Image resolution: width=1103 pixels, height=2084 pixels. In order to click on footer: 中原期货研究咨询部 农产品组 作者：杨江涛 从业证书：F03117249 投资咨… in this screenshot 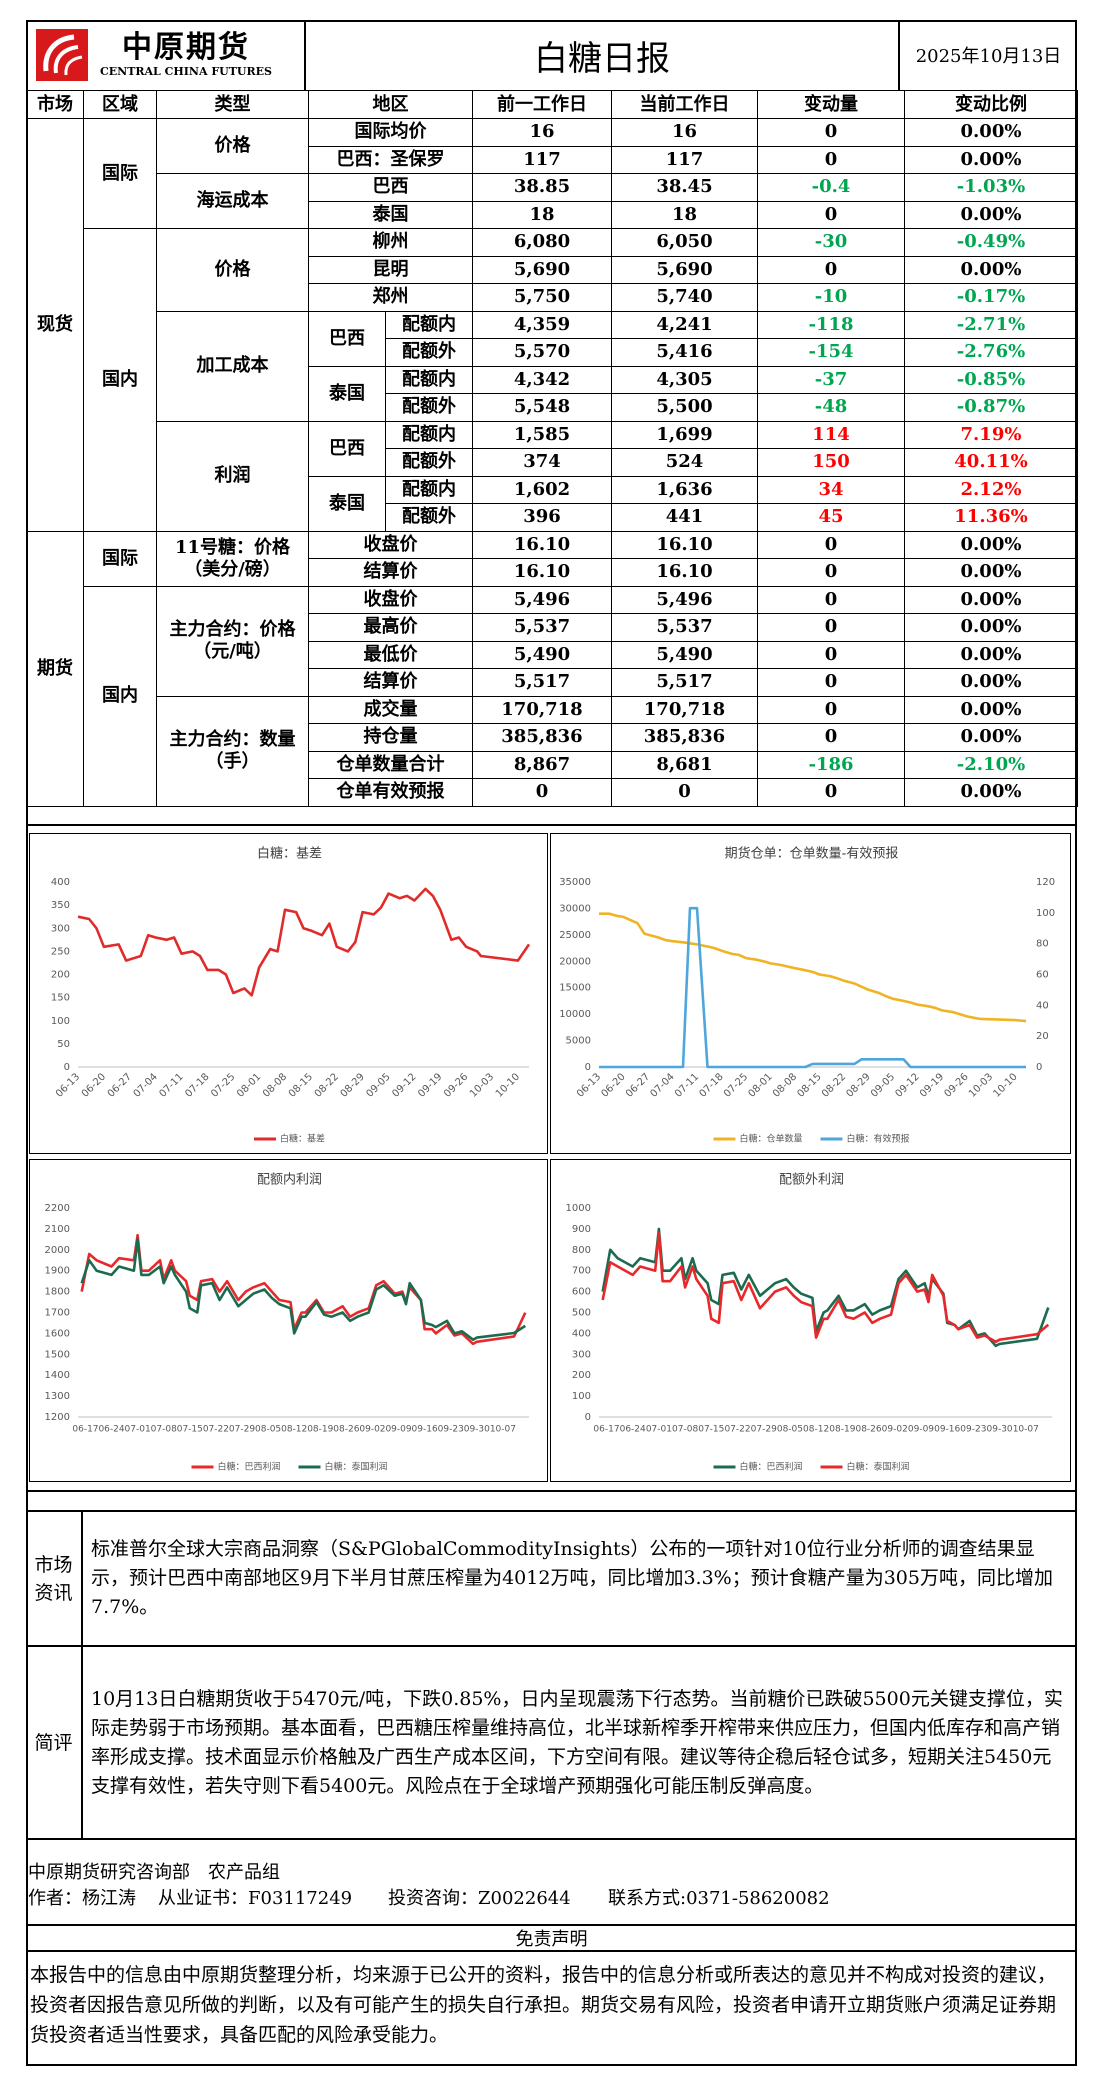, I will do `click(551, 1881)`.